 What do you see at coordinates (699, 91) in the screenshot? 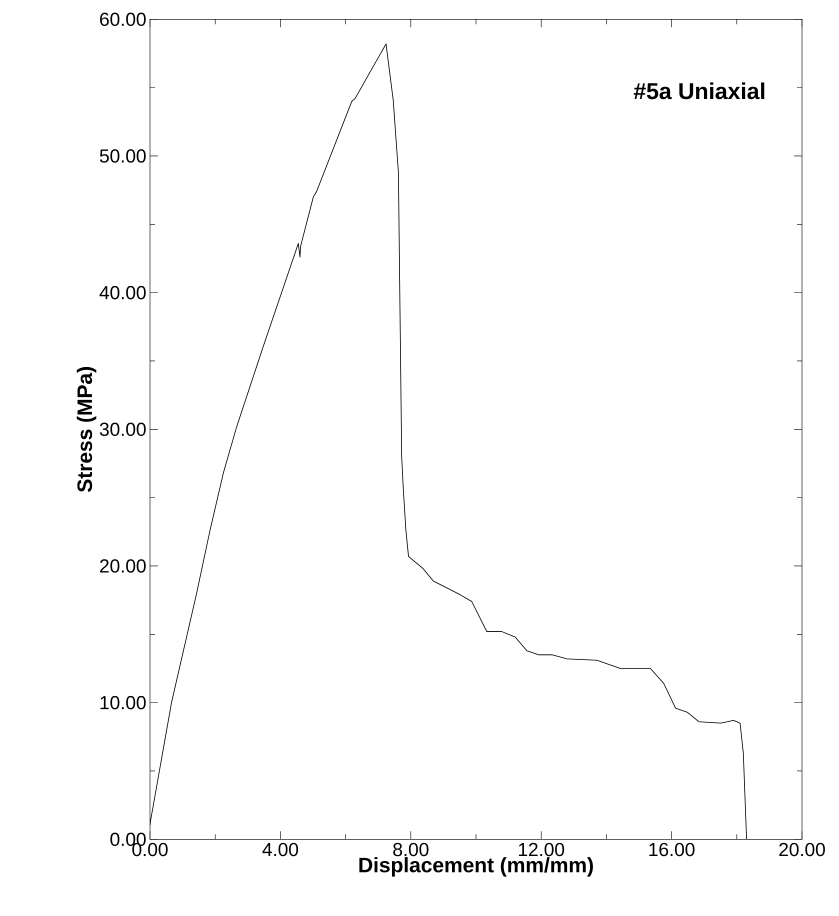
I see `text: #5a Uniaxial` at bounding box center [699, 91].